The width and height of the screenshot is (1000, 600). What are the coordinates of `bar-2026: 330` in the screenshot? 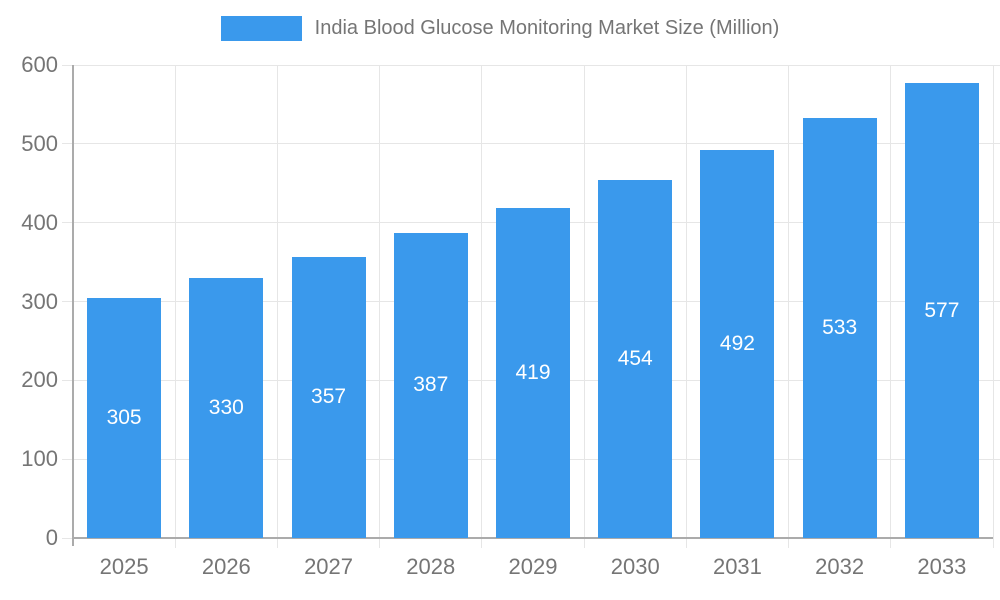 It's located at (226, 407).